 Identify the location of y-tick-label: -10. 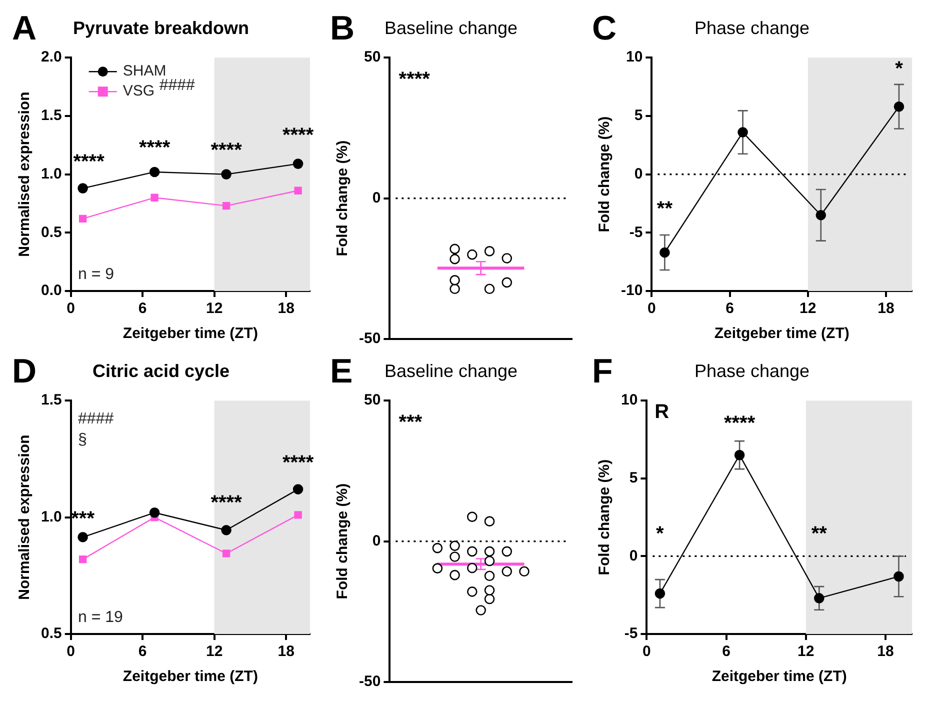
(631, 291).